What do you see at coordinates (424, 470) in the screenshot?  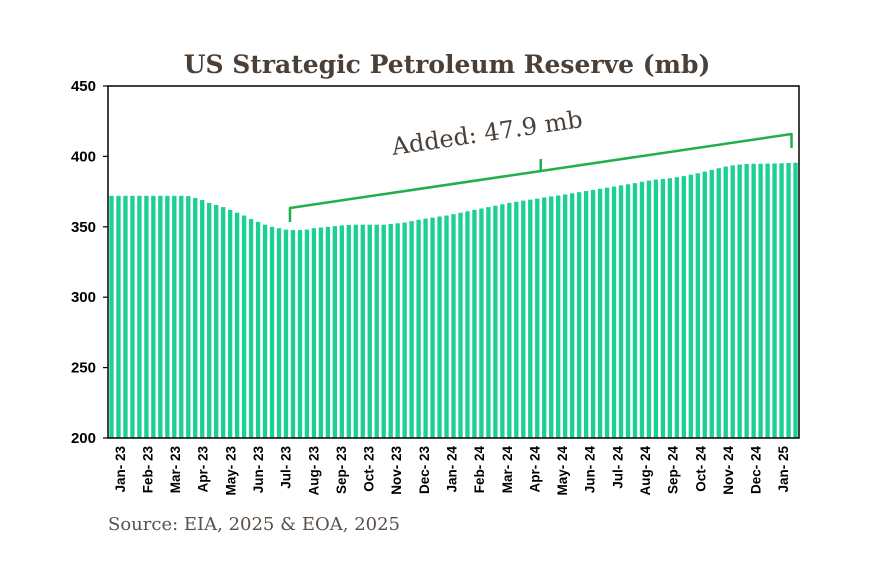 I see `x-tick-label: Dec- 23` at bounding box center [424, 470].